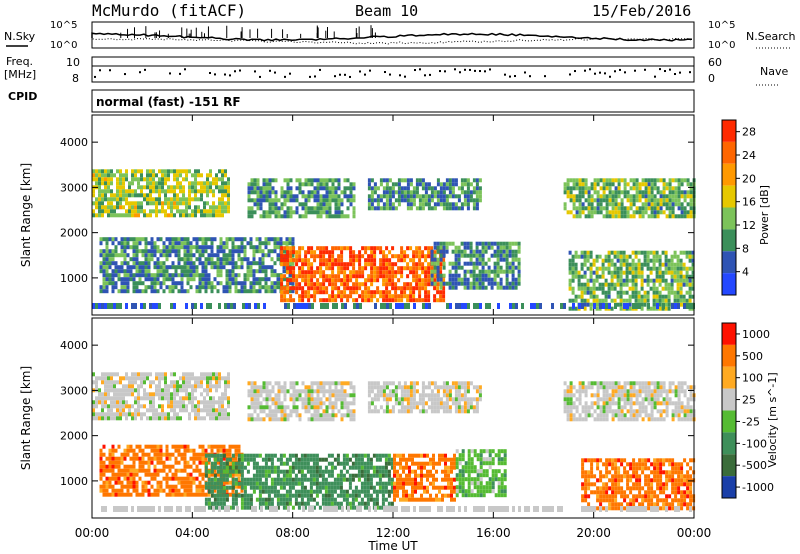 This screenshot has width=800, height=554. Describe the element at coordinates (729, 174) in the screenshot. I see `colorbar-swatch` at that location.